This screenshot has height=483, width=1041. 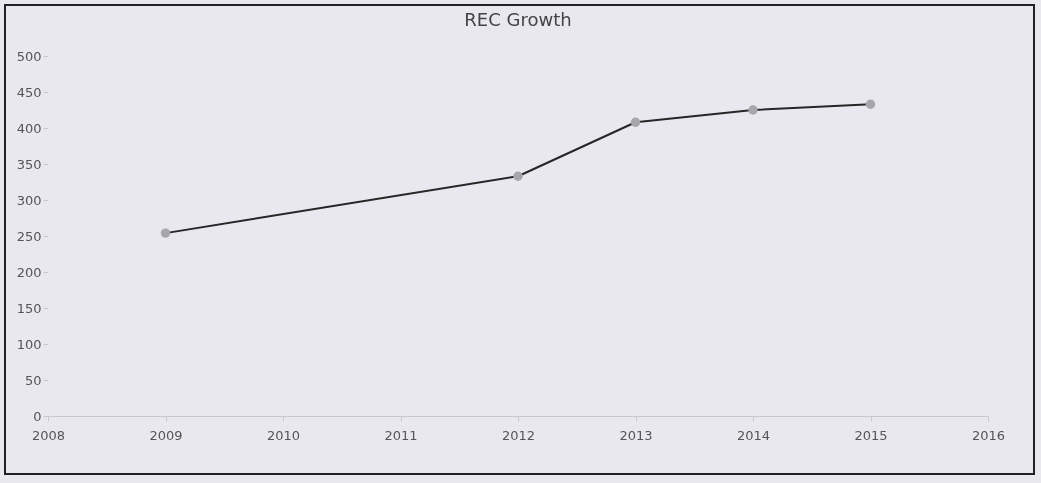 What do you see at coordinates (636, 435) in the screenshot?
I see `x-tick-label: 2013` at bounding box center [636, 435].